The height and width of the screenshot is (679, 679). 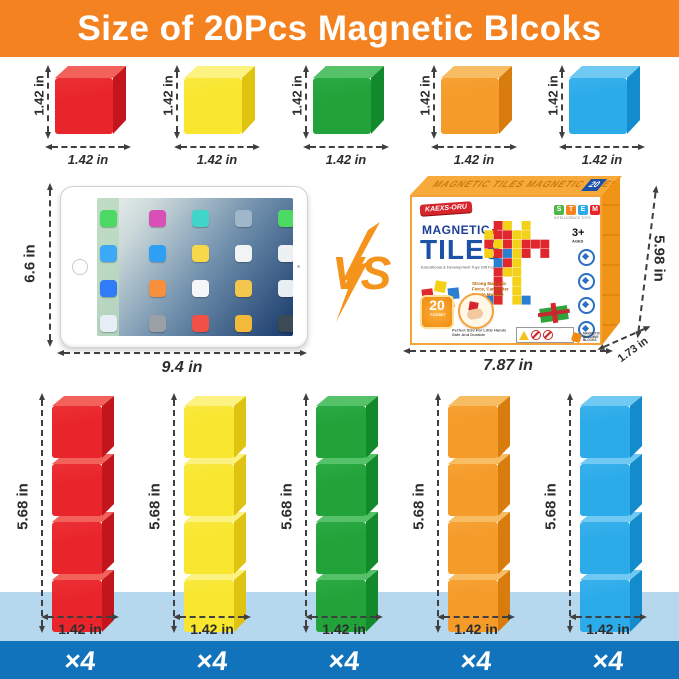 I want to click on warning-label, so click(x=545, y=335).